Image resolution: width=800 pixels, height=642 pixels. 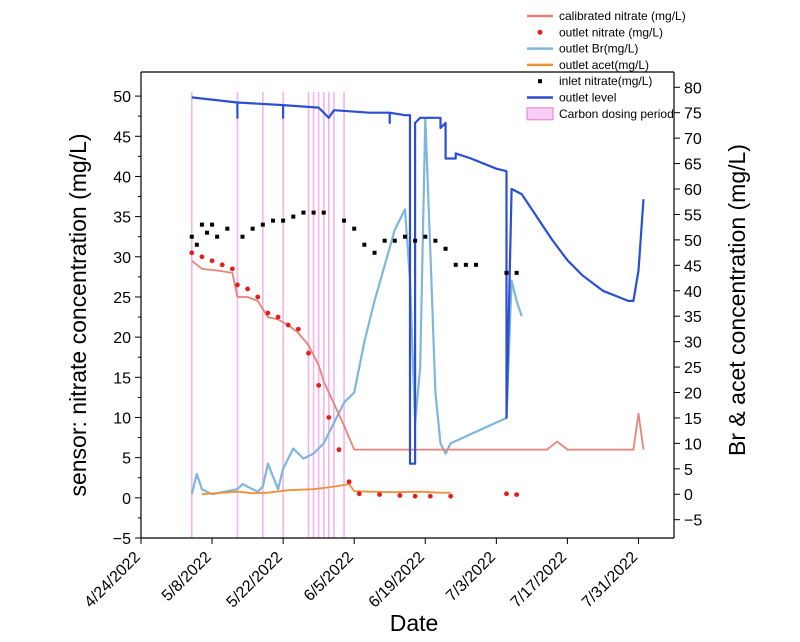 What do you see at coordinates (693, 190) in the screenshot?
I see `right-y-tick-label: 60` at bounding box center [693, 190].